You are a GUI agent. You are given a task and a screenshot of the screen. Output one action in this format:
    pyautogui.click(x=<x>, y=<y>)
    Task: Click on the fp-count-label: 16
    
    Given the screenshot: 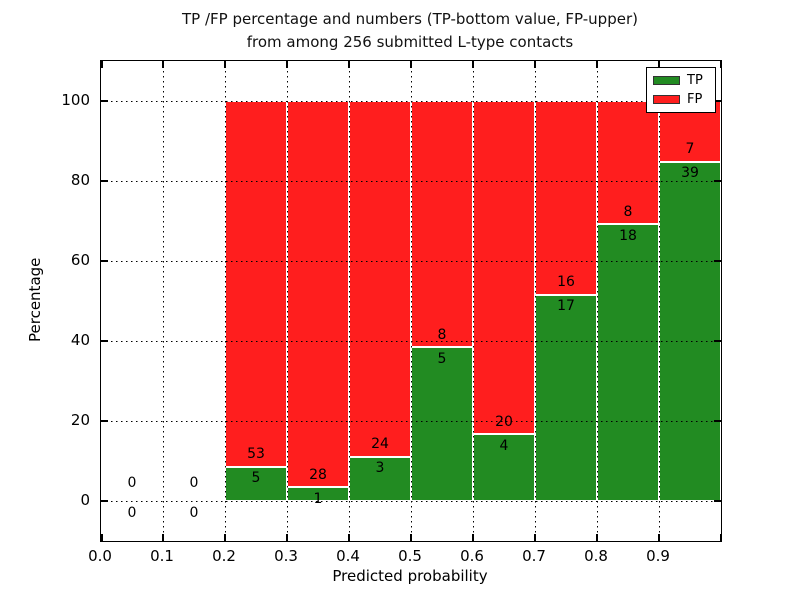 What is the action you would take?
    pyautogui.click(x=566, y=282)
    